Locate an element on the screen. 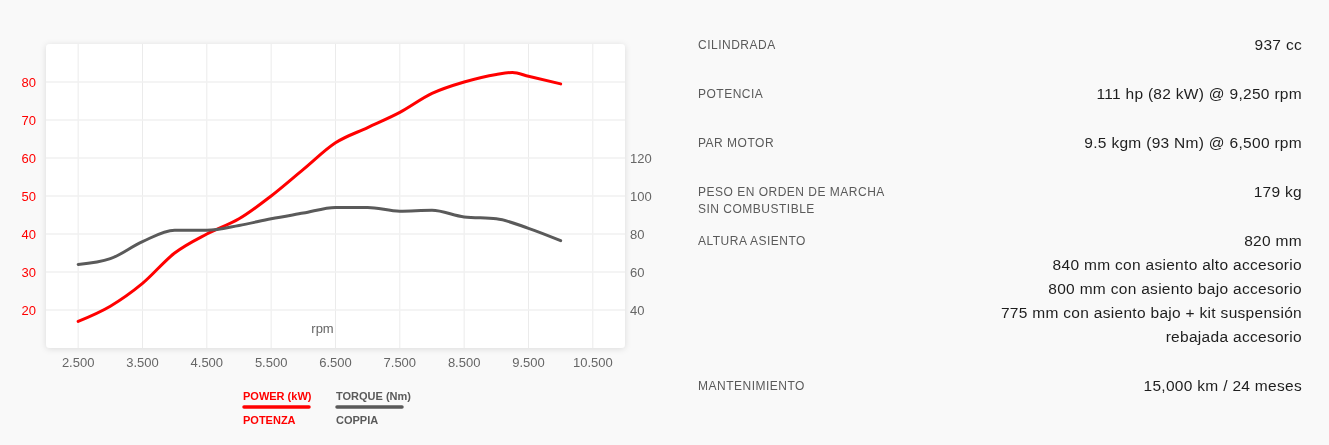 This screenshot has width=1329, height=445. x-tick-label: 4.500 is located at coordinates (207, 362).